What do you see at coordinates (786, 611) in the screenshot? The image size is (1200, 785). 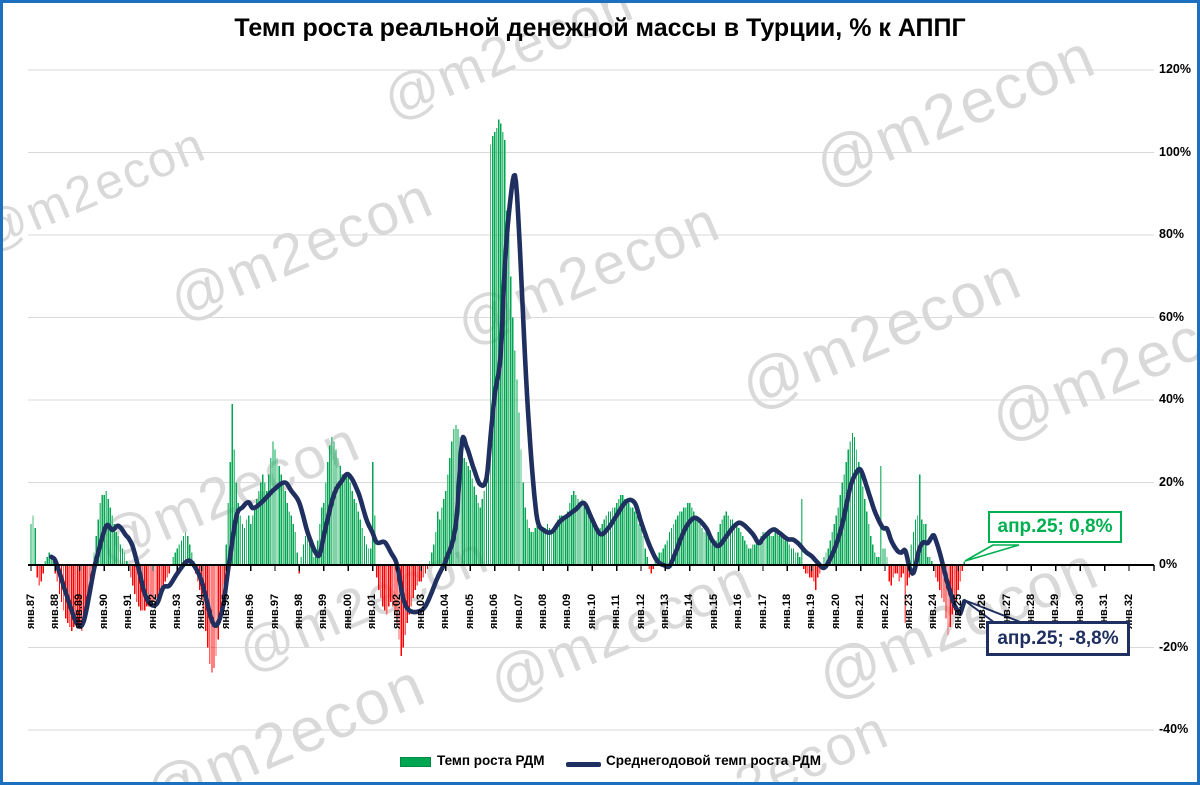 I see `x-axis-label: янв.18` at bounding box center [786, 611].